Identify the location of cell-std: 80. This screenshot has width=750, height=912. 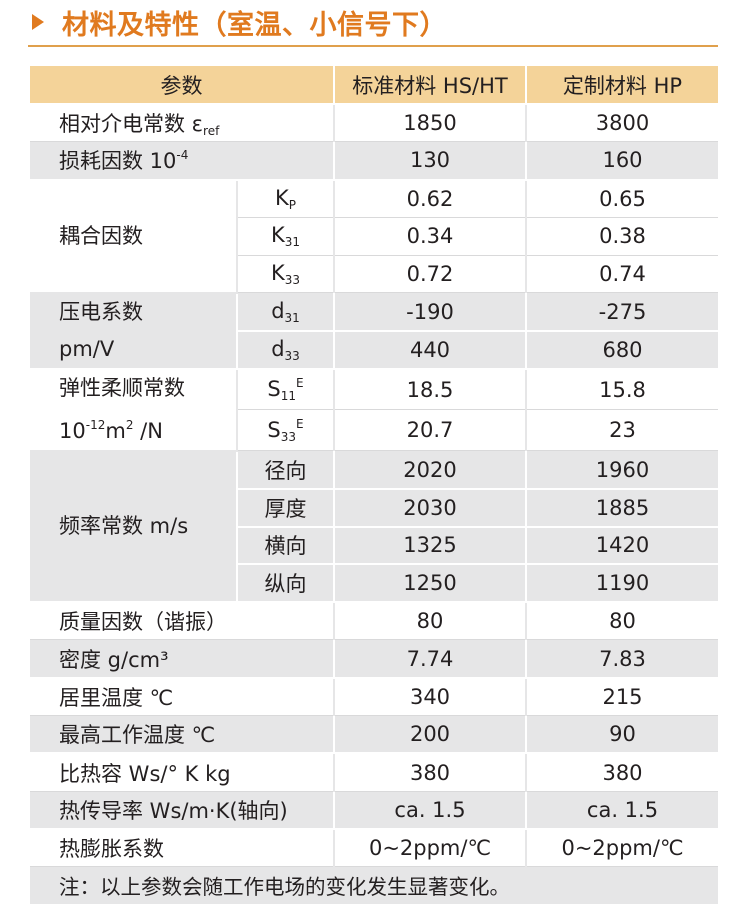
(429, 621).